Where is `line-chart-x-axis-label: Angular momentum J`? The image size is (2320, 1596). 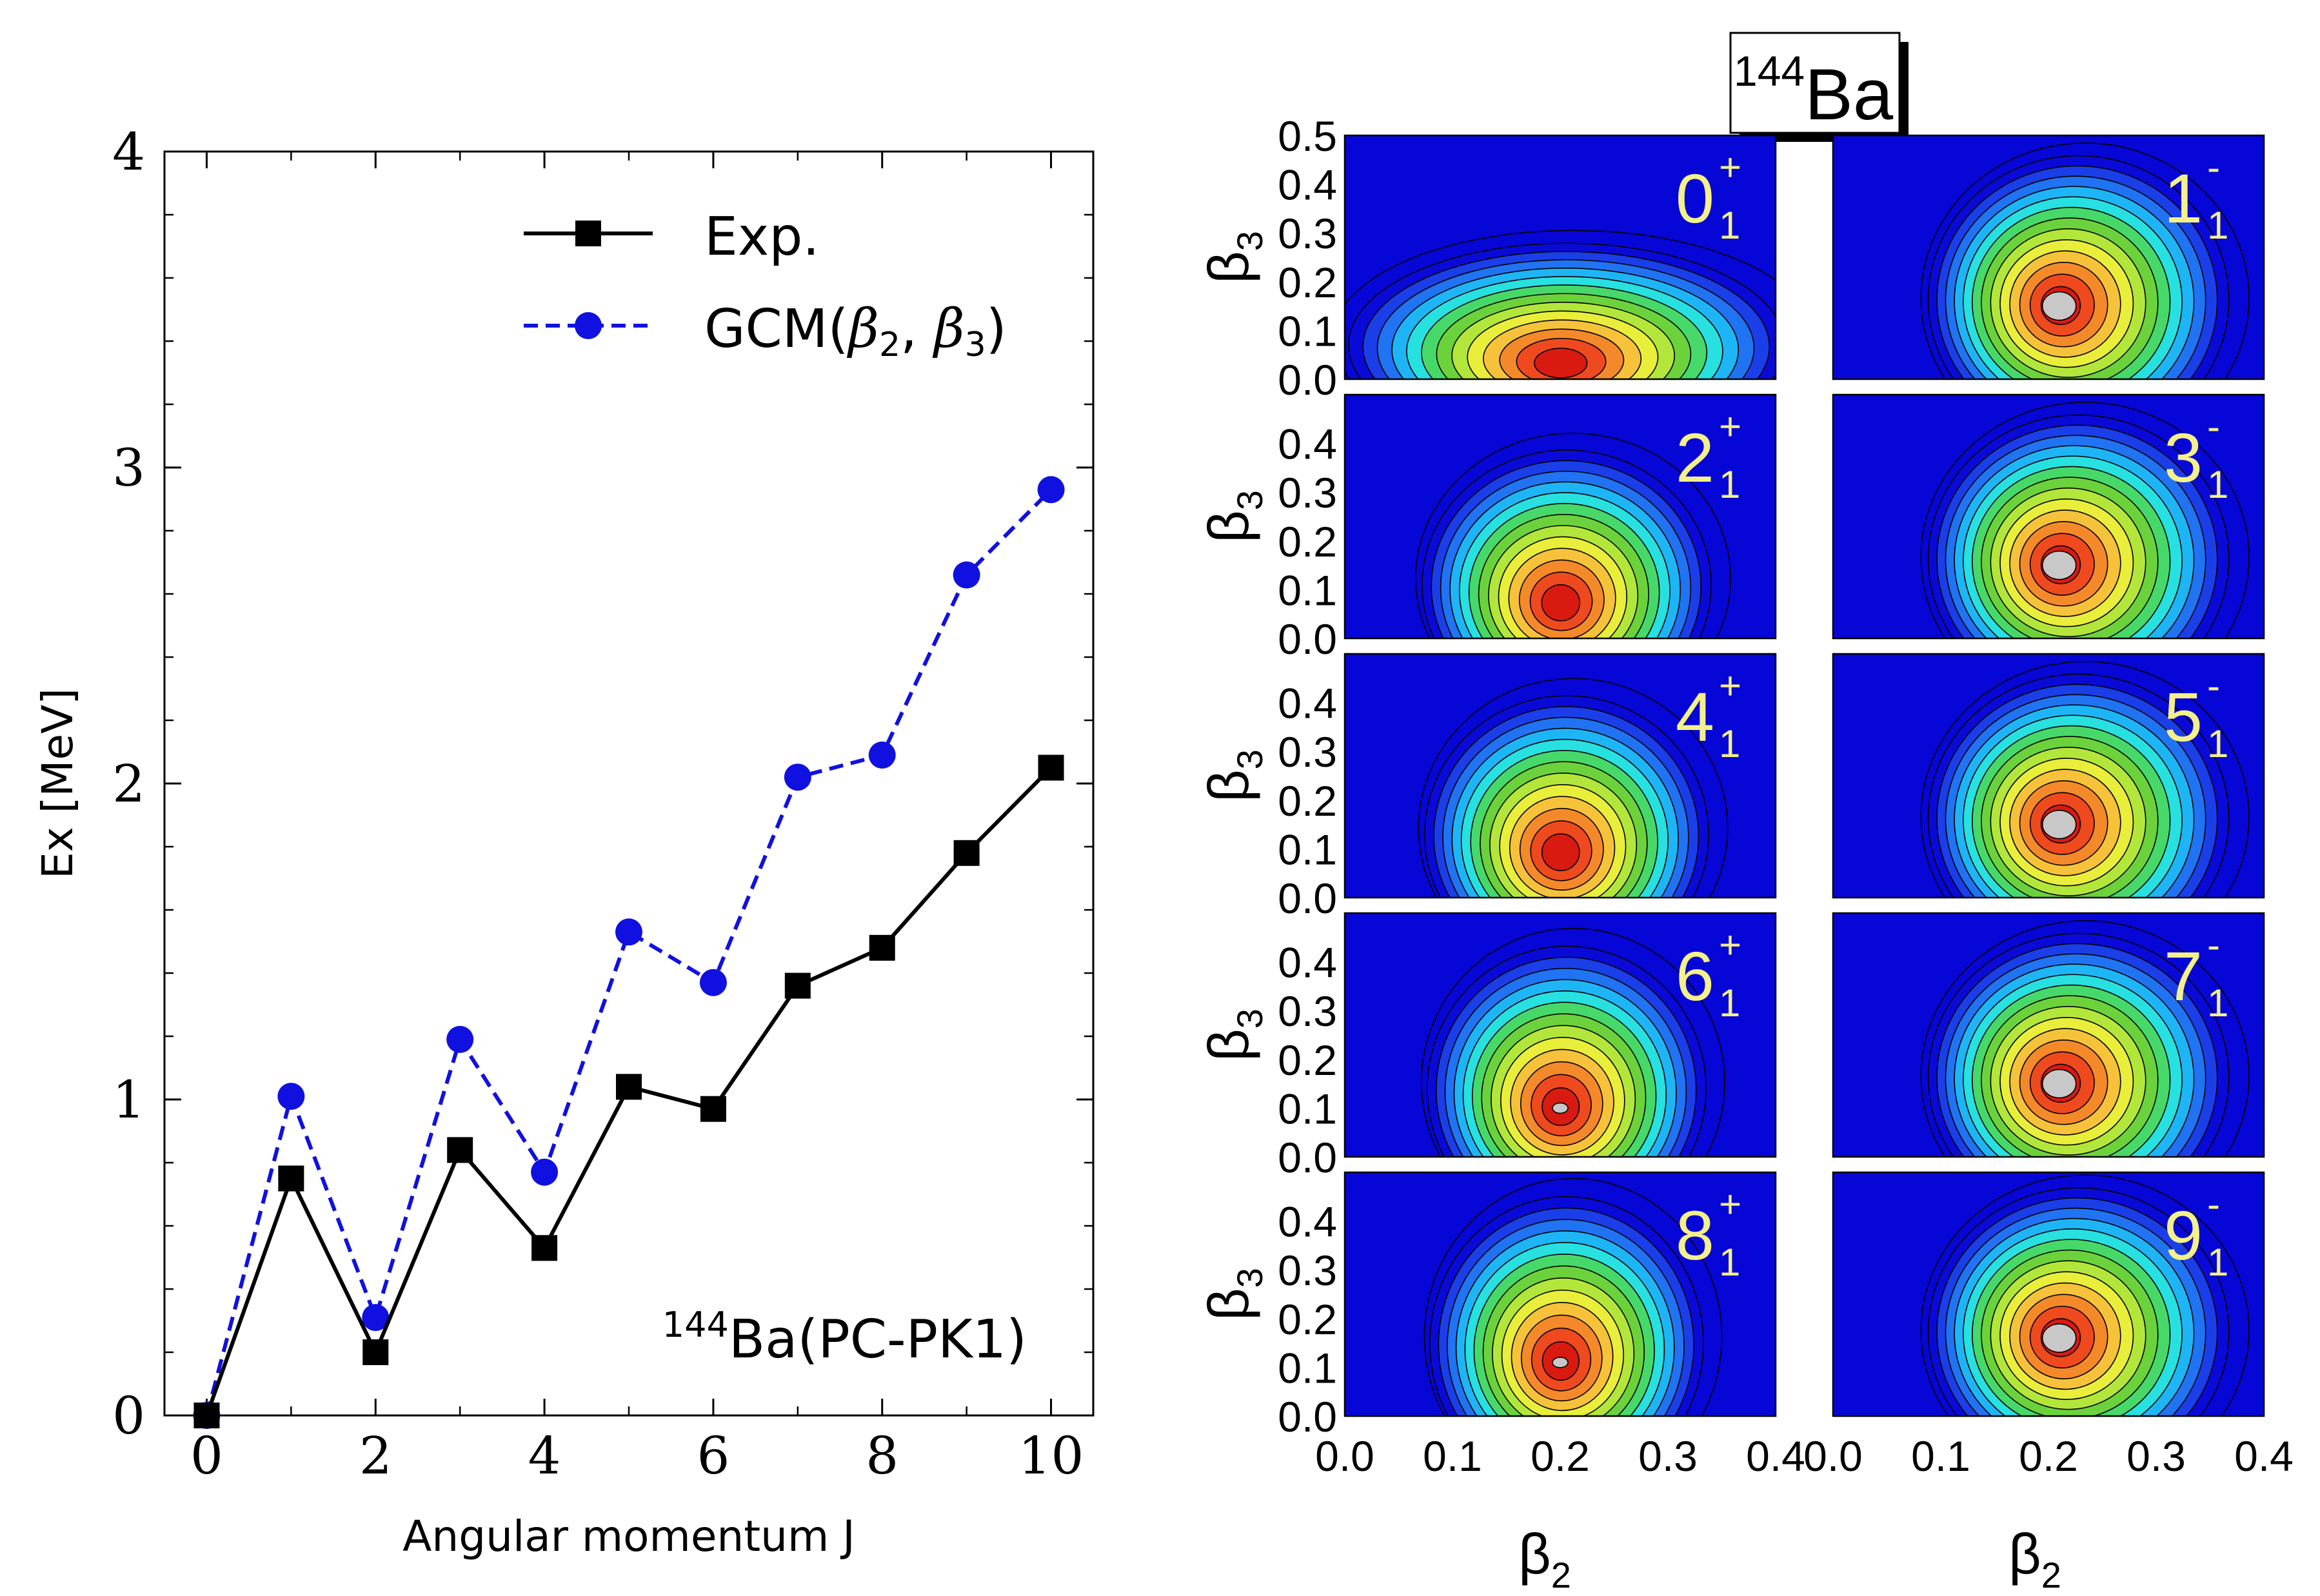 line-chart-x-axis-label: Angular momentum J is located at coordinates (628, 1536).